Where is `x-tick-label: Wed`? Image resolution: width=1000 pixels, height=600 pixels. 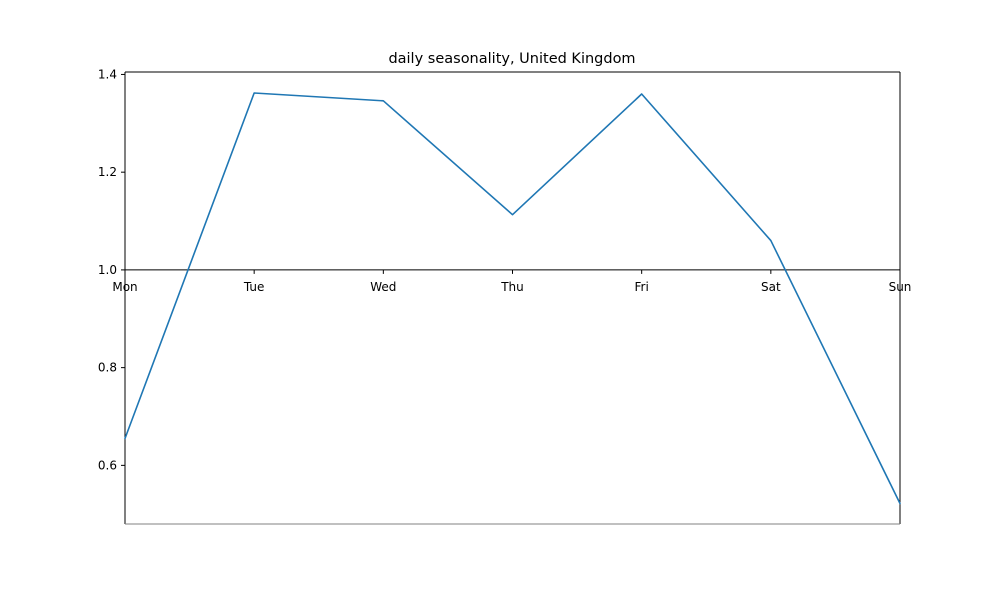 x-tick-label: Wed is located at coordinates (383, 287).